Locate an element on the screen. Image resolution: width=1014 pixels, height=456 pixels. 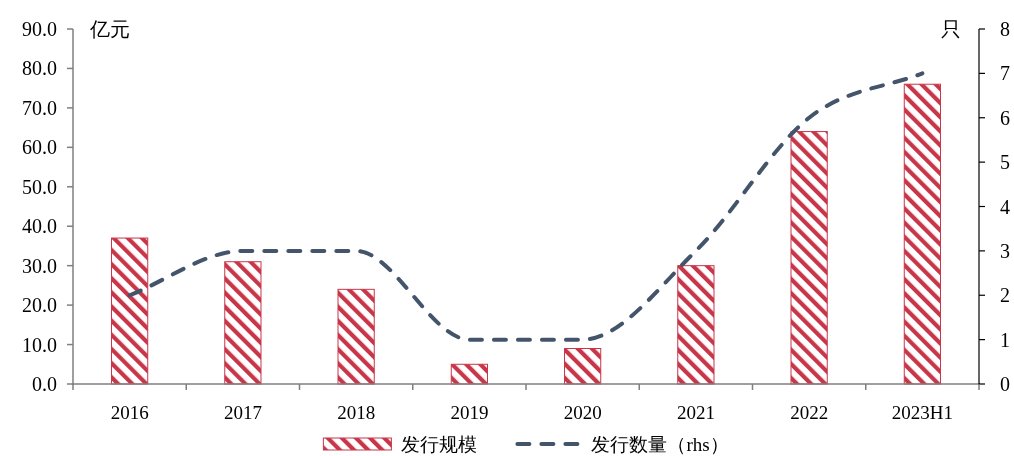
x-tick-label: 2018 is located at coordinates (356, 412).